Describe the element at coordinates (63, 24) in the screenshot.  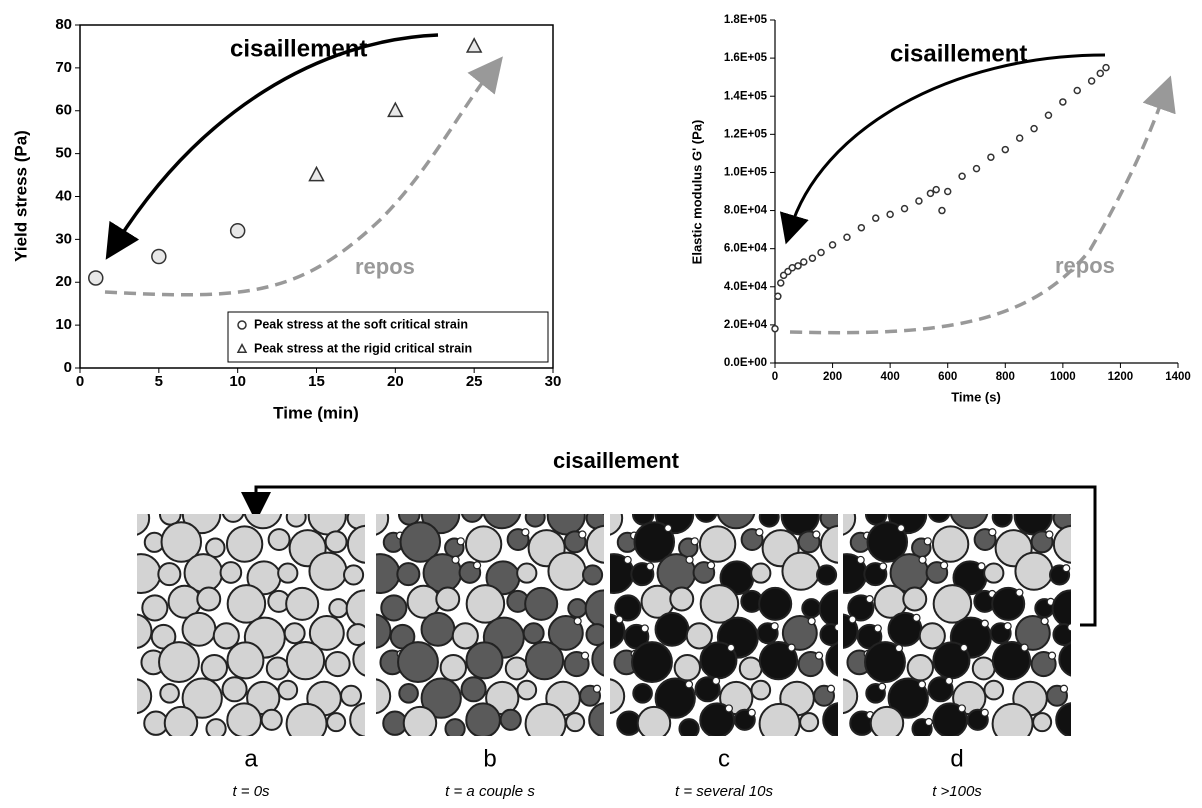
I see `y-tick-label: 80` at that location.